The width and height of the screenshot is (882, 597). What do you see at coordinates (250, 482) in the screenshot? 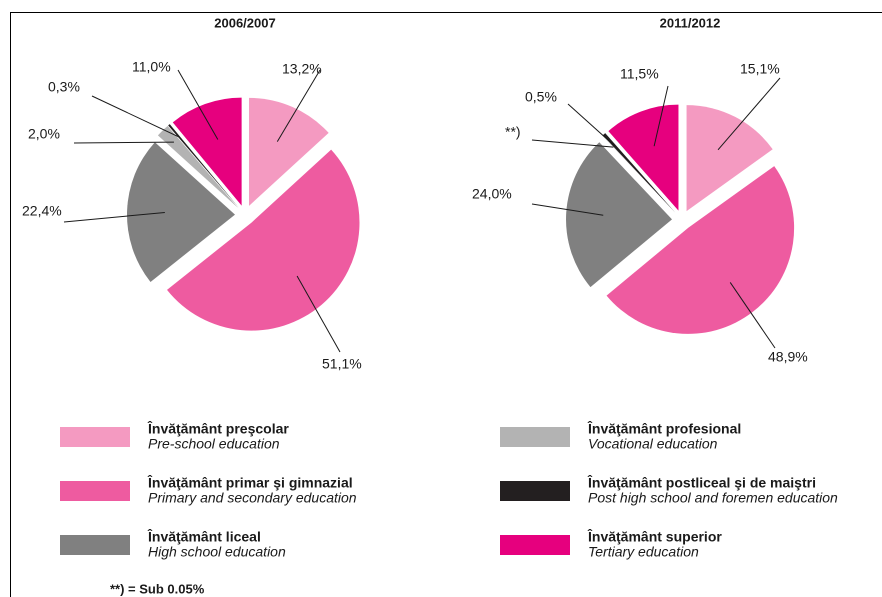
I see `legend-name: Învăţământ primar şi gimnazial` at bounding box center [250, 482].